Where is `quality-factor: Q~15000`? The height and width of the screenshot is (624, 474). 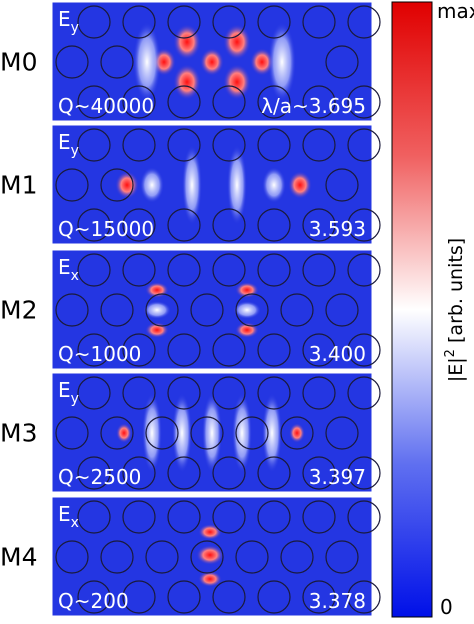
quality-factor: Q~15000 is located at coordinates (106, 229).